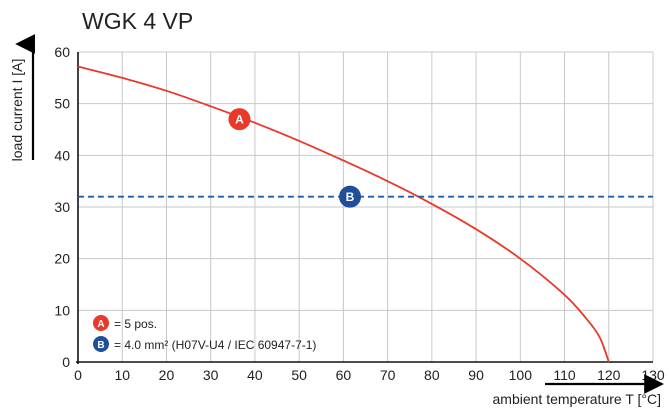 This screenshot has width=669, height=419. What do you see at coordinates (78, 375) in the screenshot?
I see `x-tick-label: 0` at bounding box center [78, 375].